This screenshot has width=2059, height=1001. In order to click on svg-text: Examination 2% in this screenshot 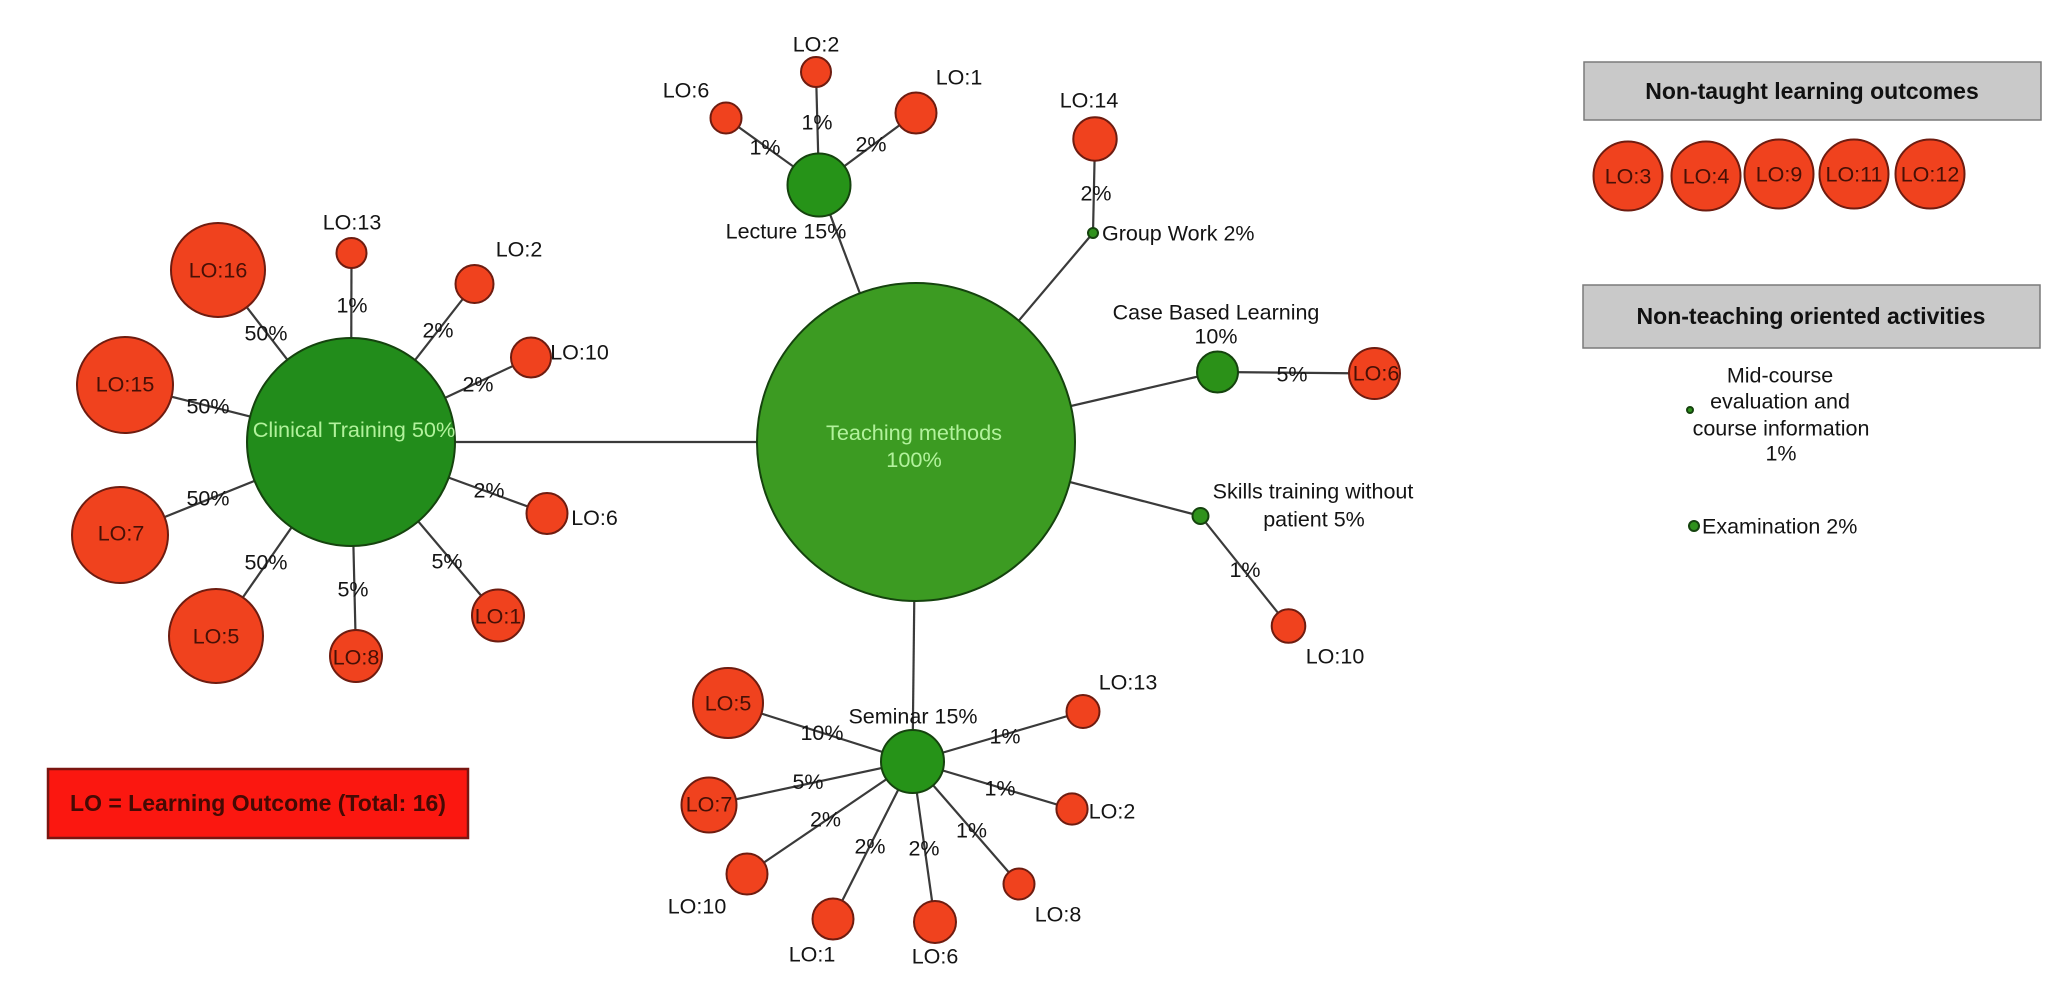, I will do `click(1779, 527)`.